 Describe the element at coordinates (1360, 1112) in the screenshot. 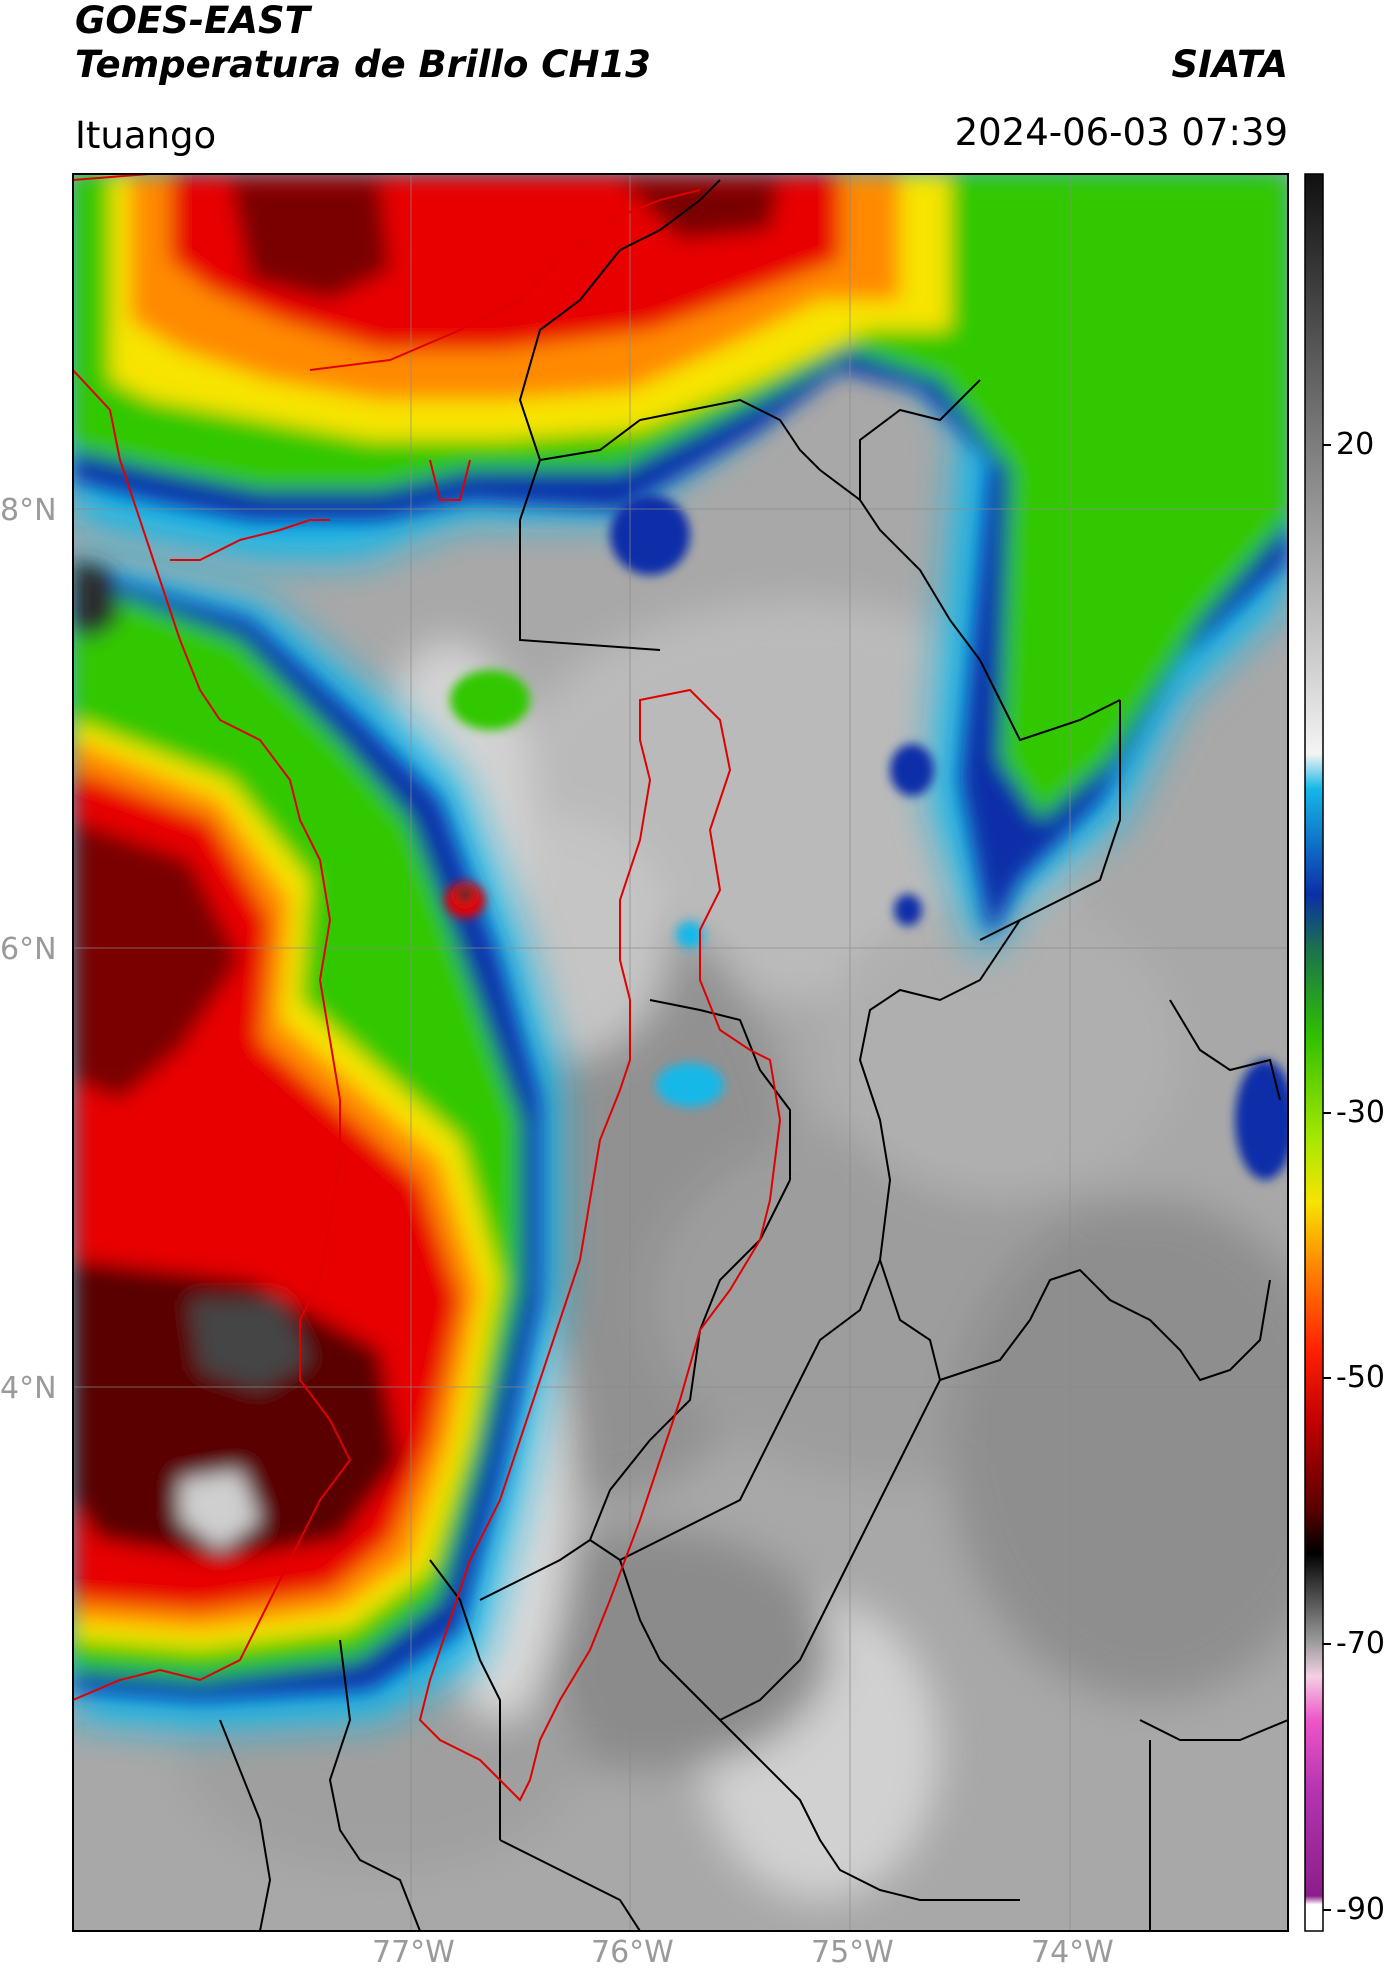

I see `colorbar-label: -30` at that location.